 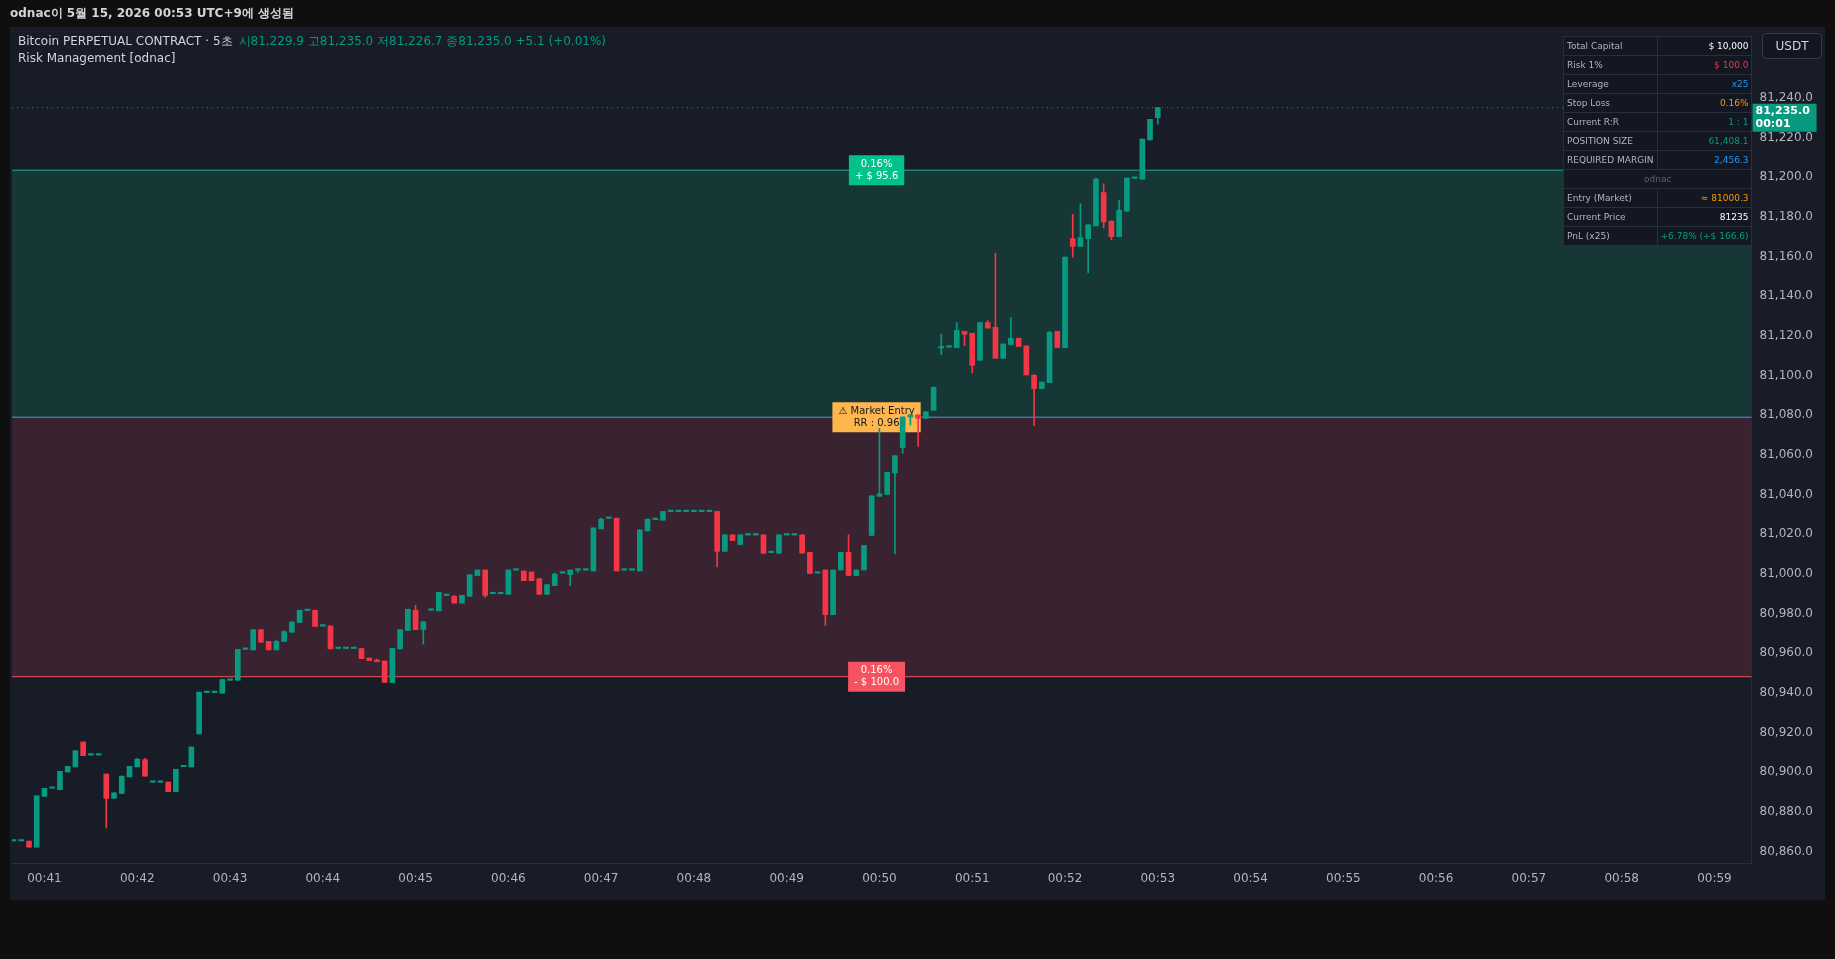 What do you see at coordinates (1250, 877) in the screenshot?
I see `x-tick-label: 00:54` at bounding box center [1250, 877].